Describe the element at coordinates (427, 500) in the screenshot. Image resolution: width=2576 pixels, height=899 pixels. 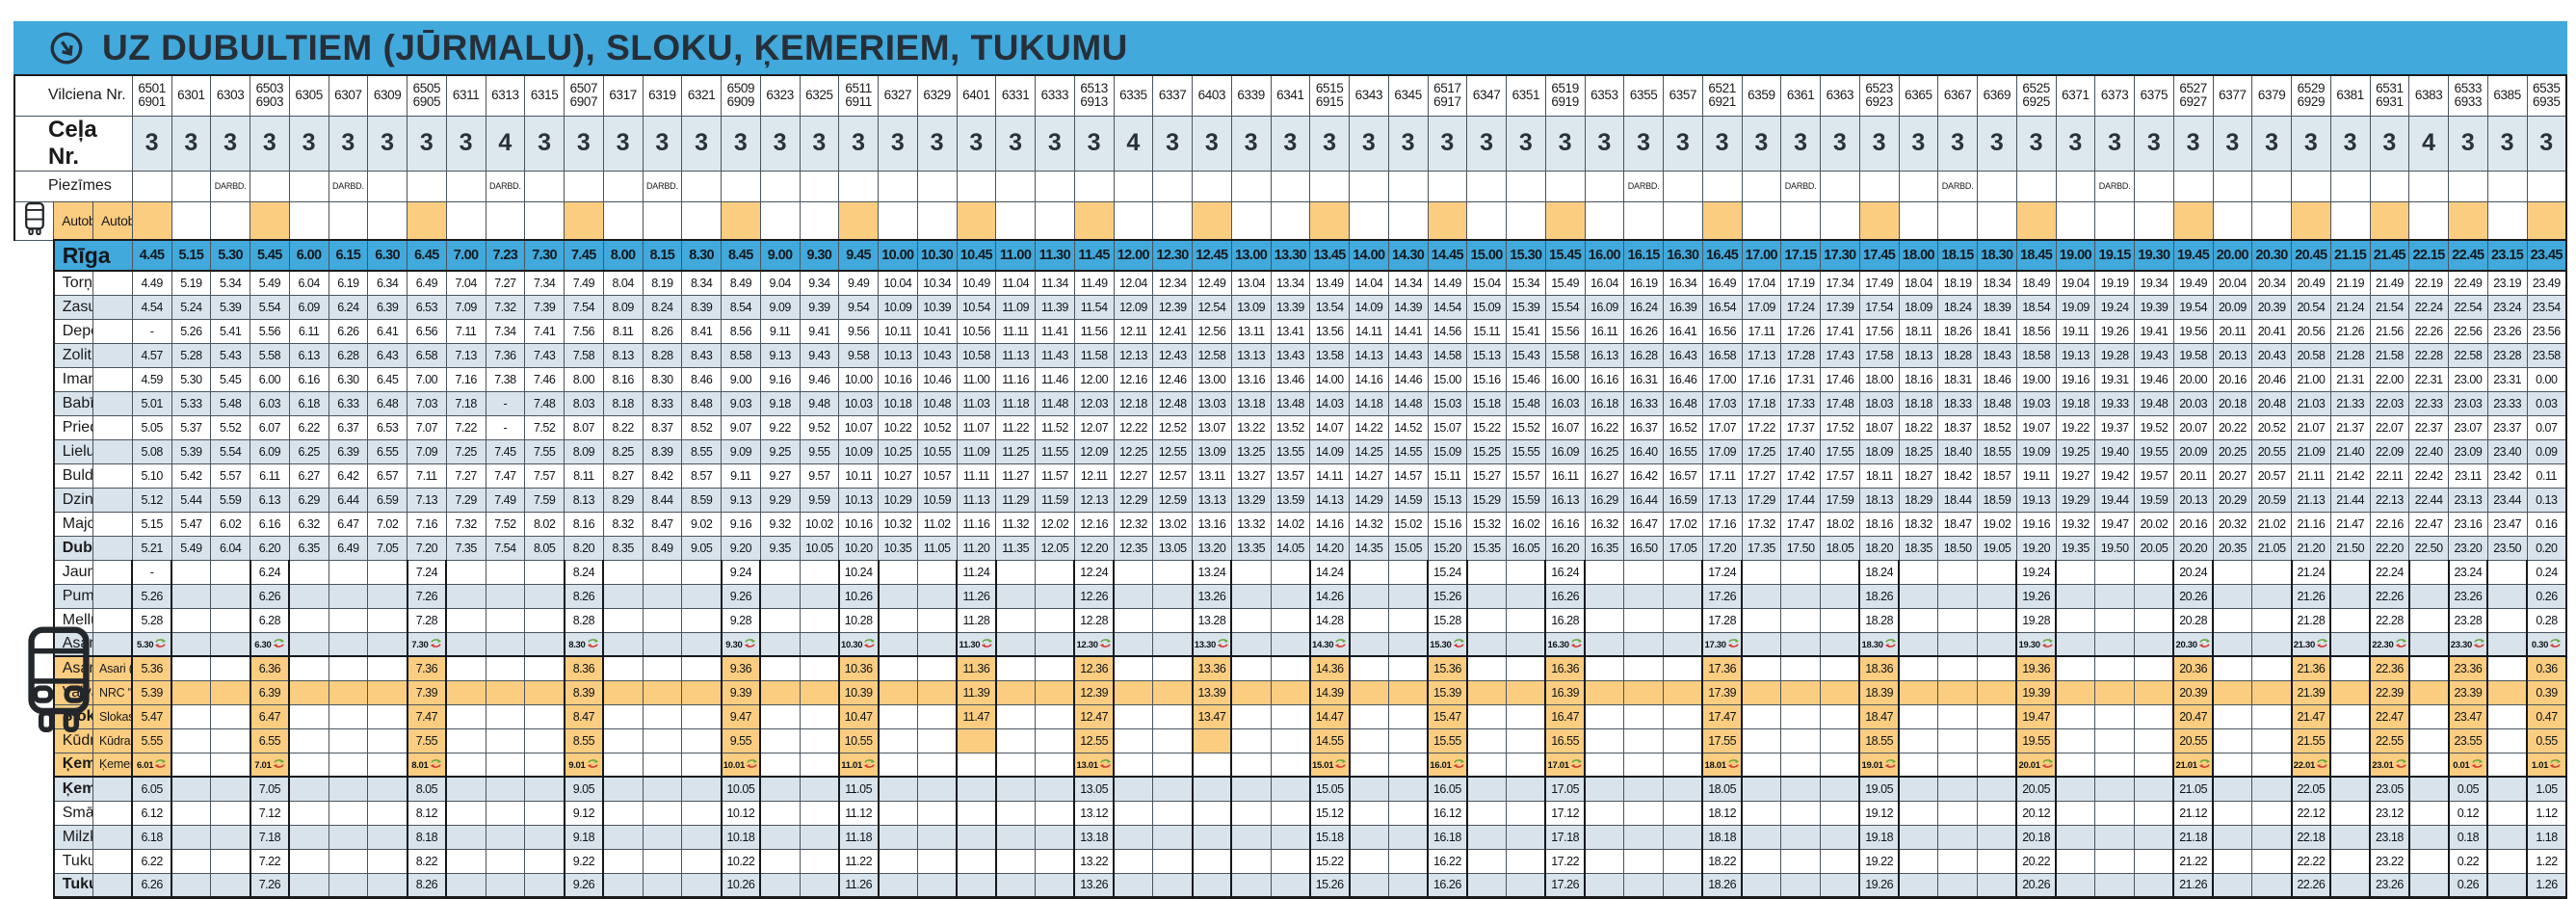
I see `time-cell: 7.13` at that location.